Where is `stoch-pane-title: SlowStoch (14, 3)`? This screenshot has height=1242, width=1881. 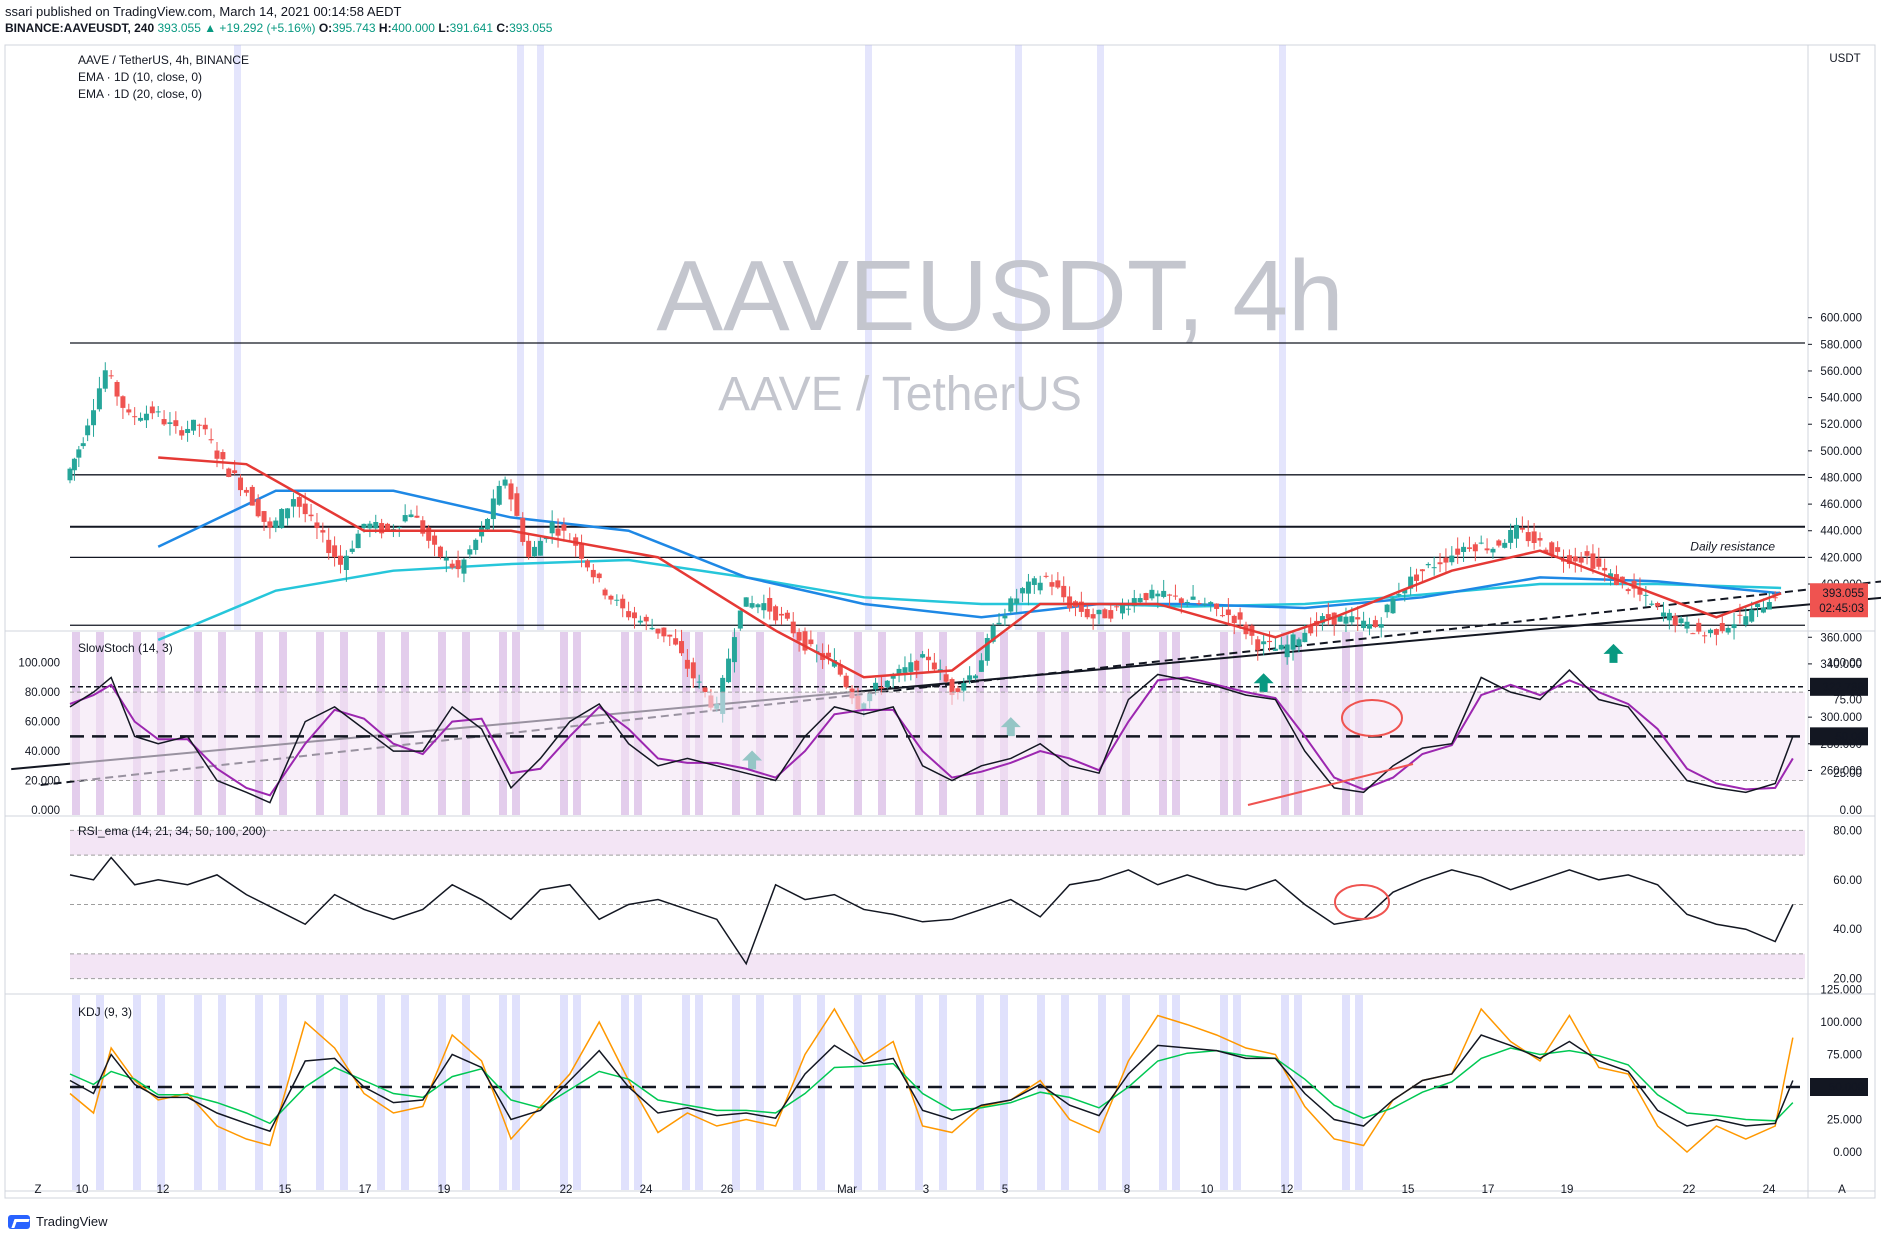 stoch-pane-title: SlowStoch (14, 3) is located at coordinates (125, 648).